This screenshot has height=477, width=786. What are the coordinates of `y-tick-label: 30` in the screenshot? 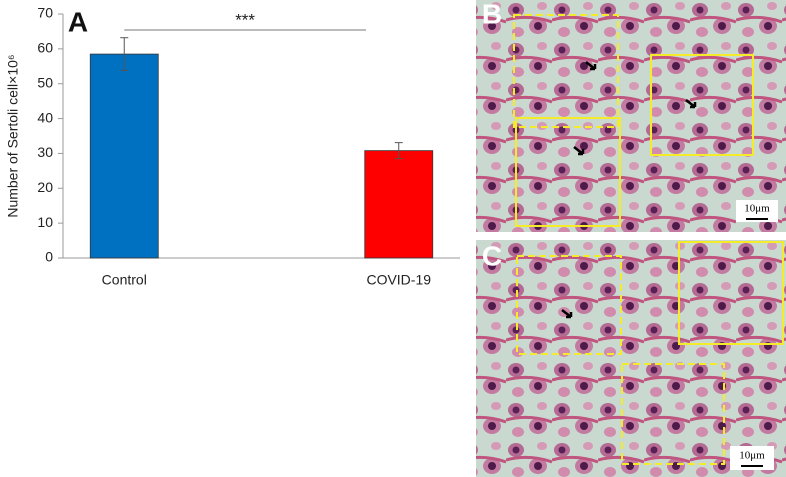 It's located at (45, 152).